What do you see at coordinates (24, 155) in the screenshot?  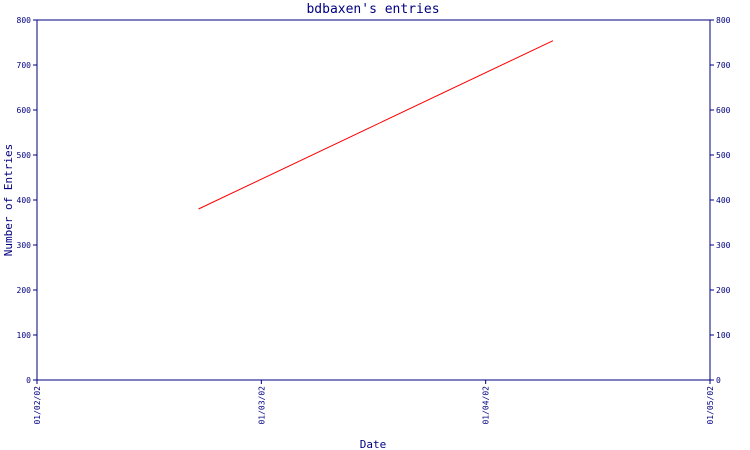 I see `y-tick-label-left: 500` at bounding box center [24, 155].